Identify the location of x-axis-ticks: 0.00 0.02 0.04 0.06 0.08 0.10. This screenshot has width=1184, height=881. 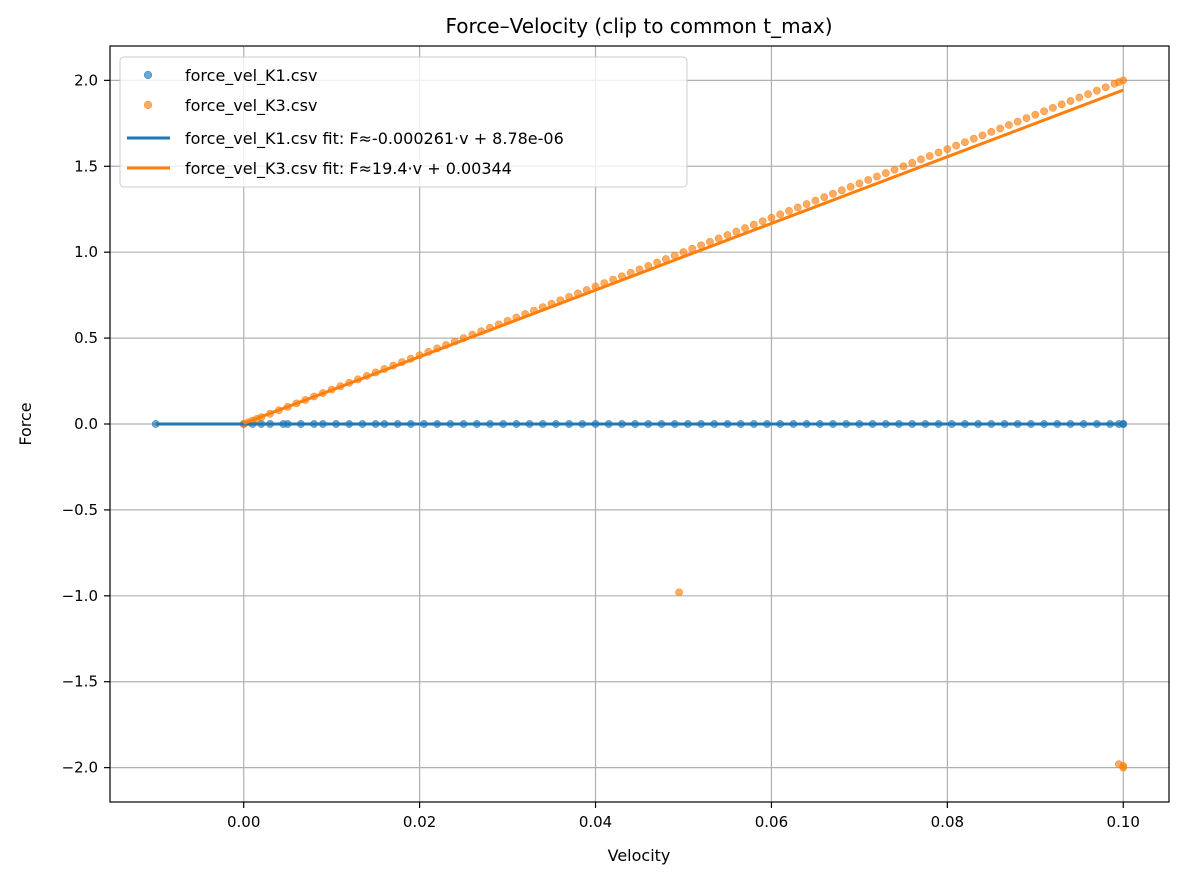
(683, 816).